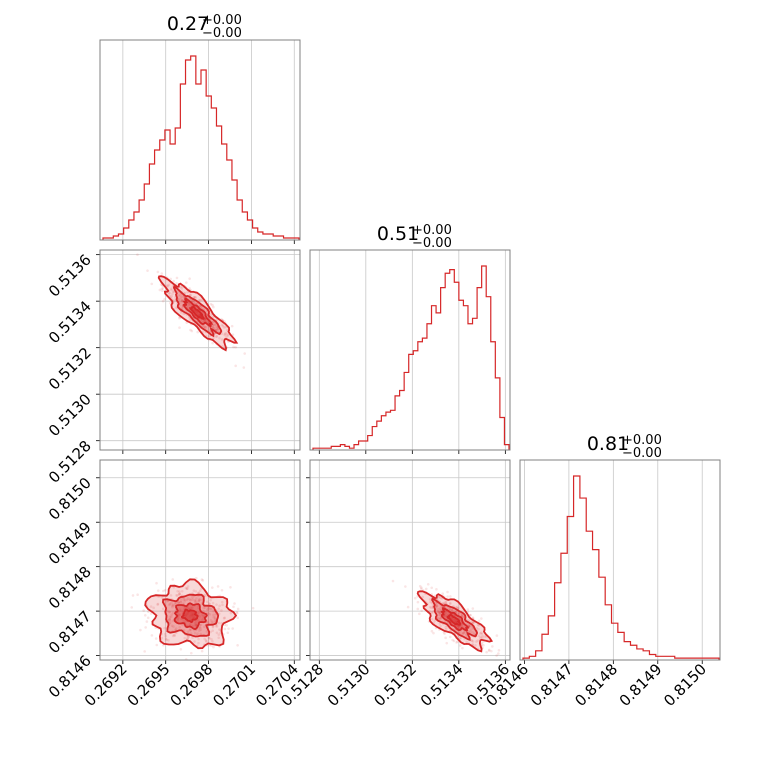  Describe the element at coordinates (641, 685) in the screenshot. I see `x-tick-label: 0.8149` at that location.